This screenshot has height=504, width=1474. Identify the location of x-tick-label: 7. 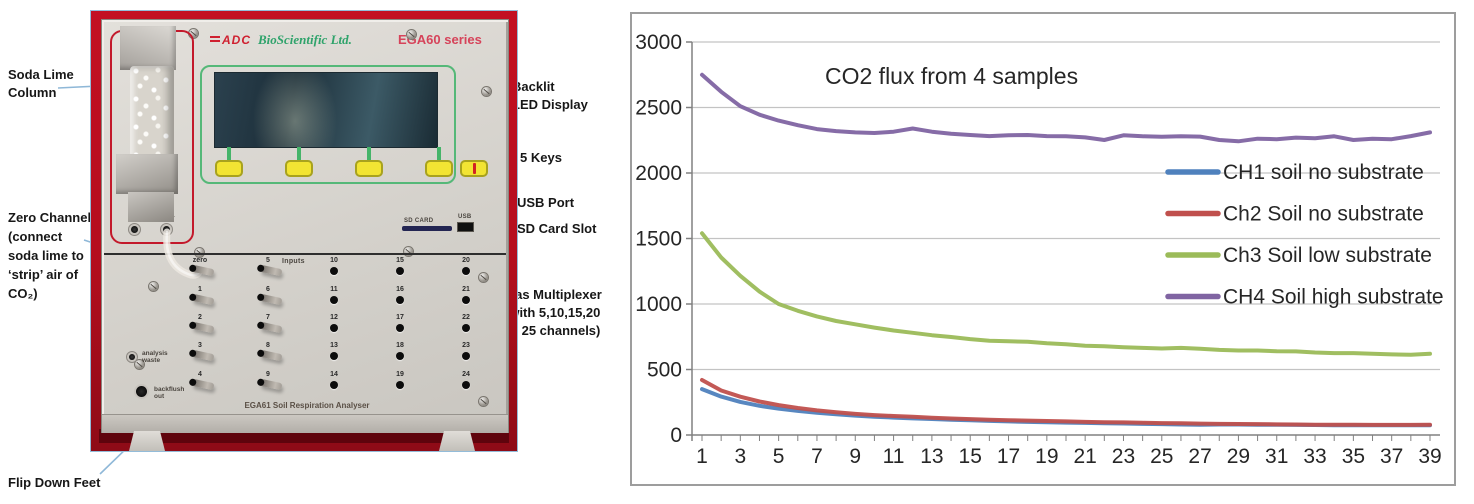
(817, 456).